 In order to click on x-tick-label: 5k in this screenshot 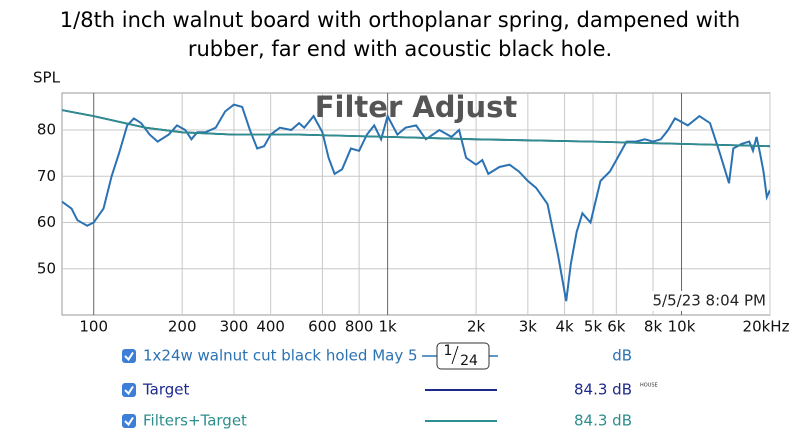, I will do `click(593, 327)`.